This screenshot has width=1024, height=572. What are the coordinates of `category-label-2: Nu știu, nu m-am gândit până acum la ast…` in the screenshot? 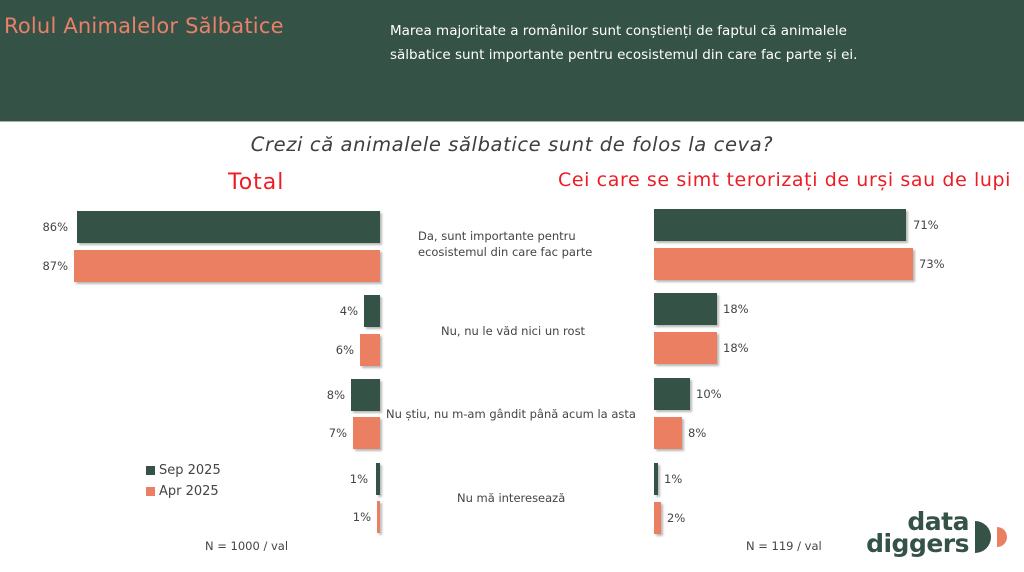 It's located at (511, 414).